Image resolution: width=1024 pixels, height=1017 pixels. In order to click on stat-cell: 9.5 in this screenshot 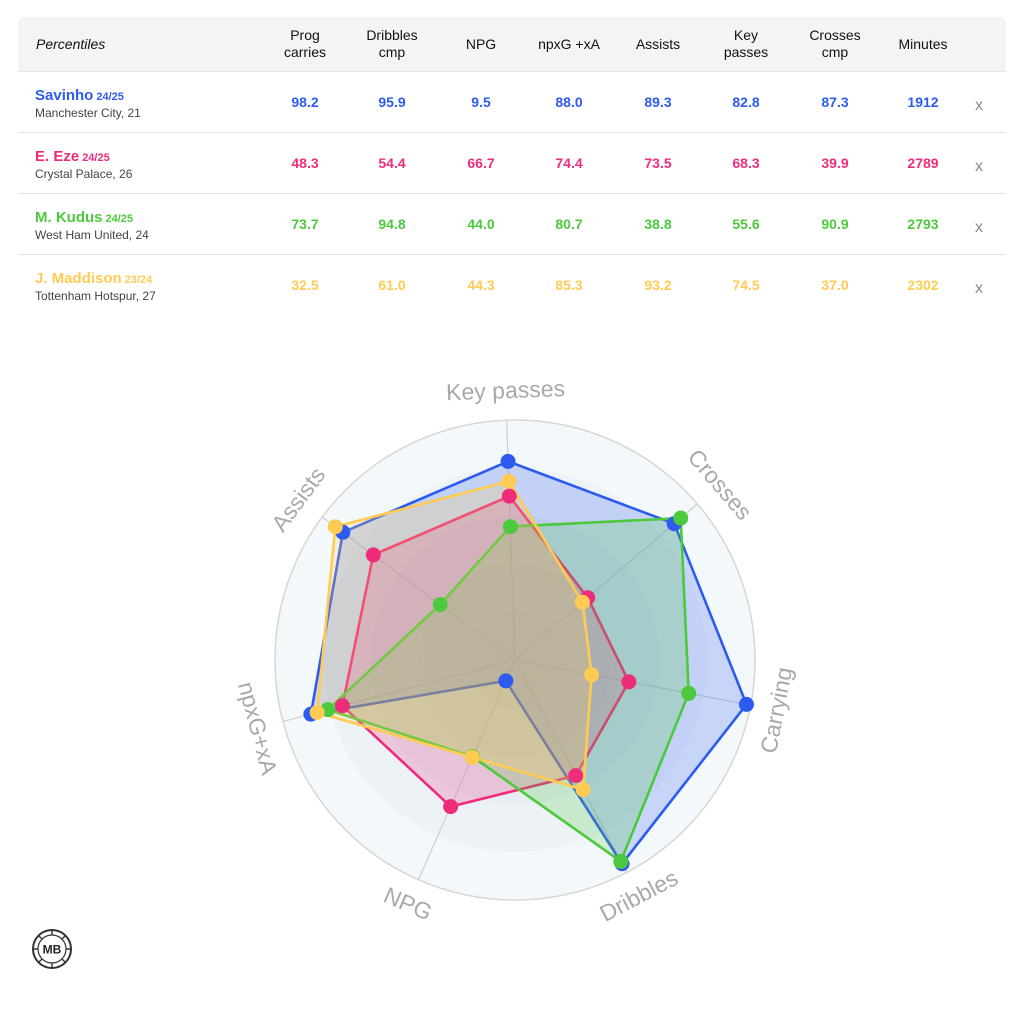, I will do `click(481, 102)`.